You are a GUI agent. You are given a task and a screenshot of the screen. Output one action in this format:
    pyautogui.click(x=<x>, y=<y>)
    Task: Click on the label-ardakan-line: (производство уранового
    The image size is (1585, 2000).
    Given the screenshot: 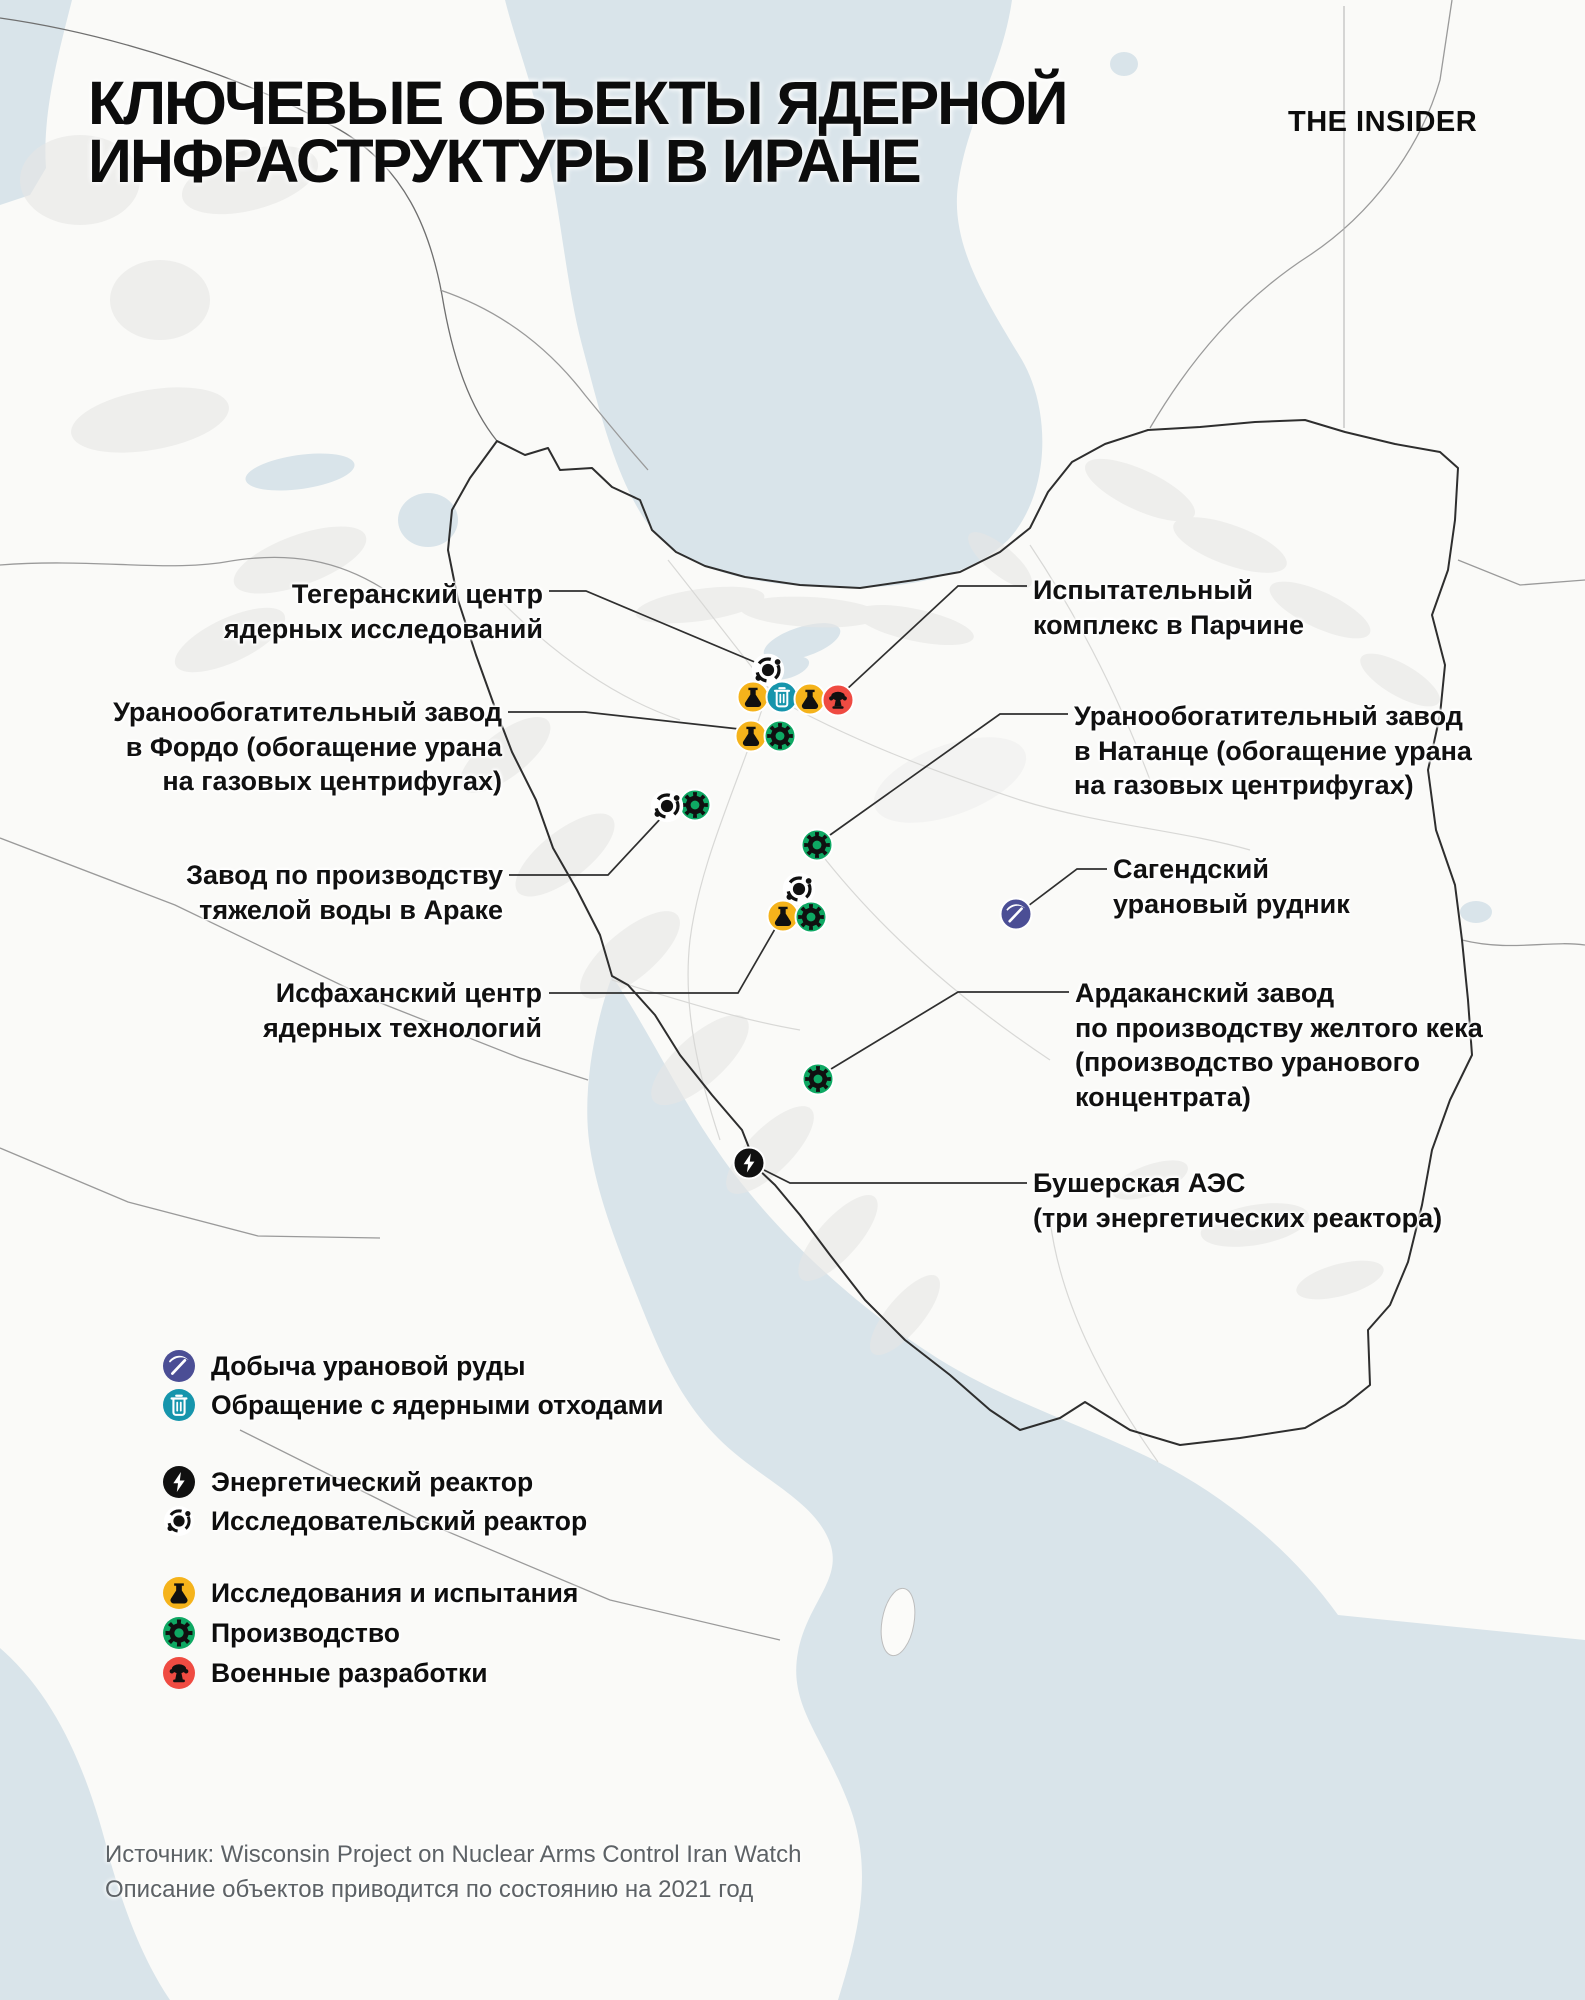 What is the action you would take?
    pyautogui.click(x=1248, y=1062)
    